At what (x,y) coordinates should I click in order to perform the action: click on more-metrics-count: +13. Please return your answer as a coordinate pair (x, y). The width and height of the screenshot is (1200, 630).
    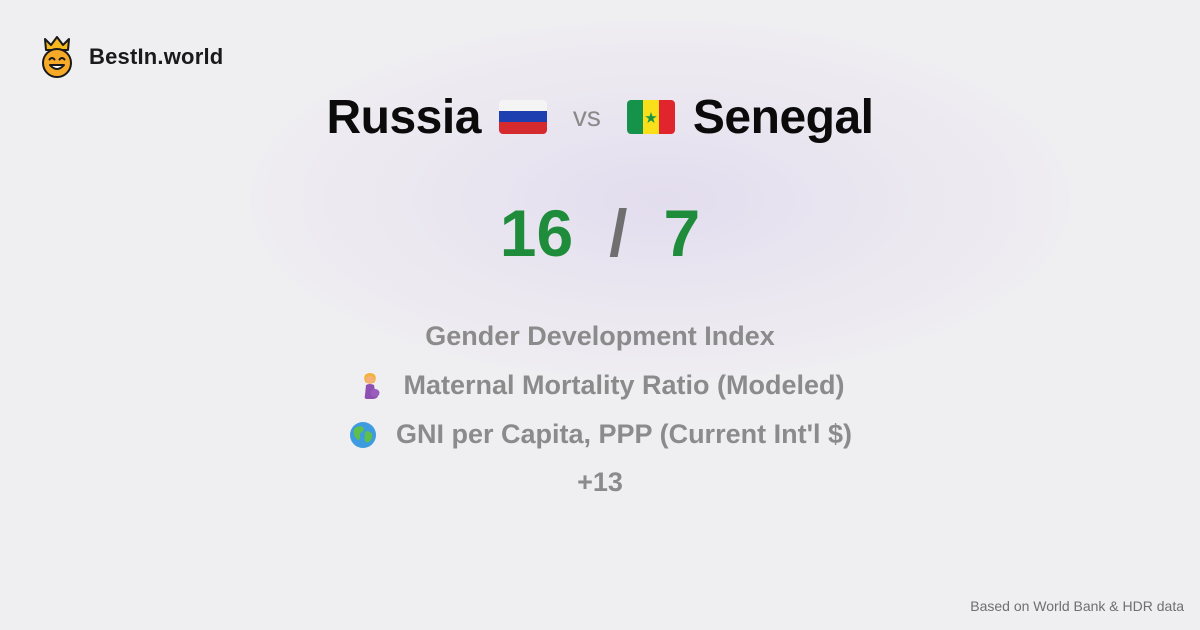
    Looking at the image, I should click on (600, 481).